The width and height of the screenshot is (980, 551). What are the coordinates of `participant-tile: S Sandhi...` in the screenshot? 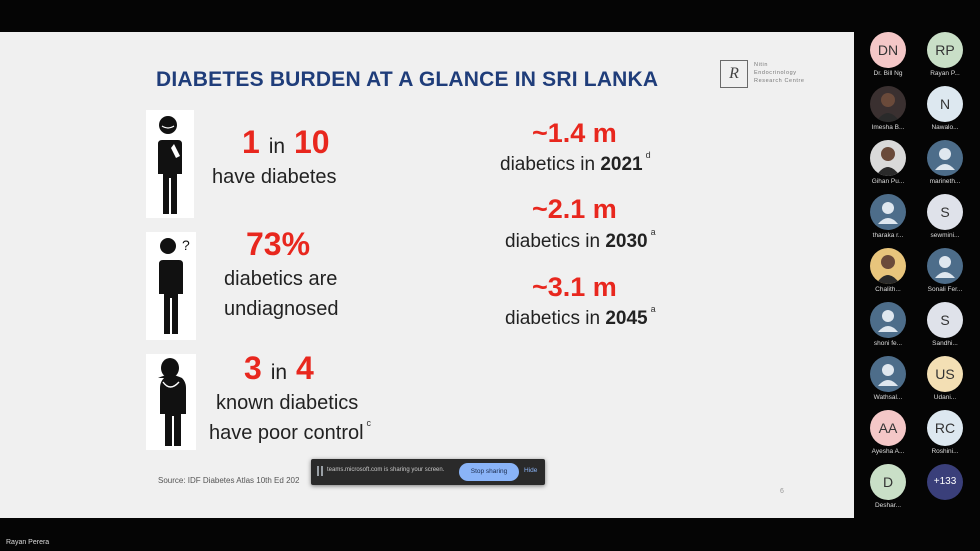 It's located at (945, 330).